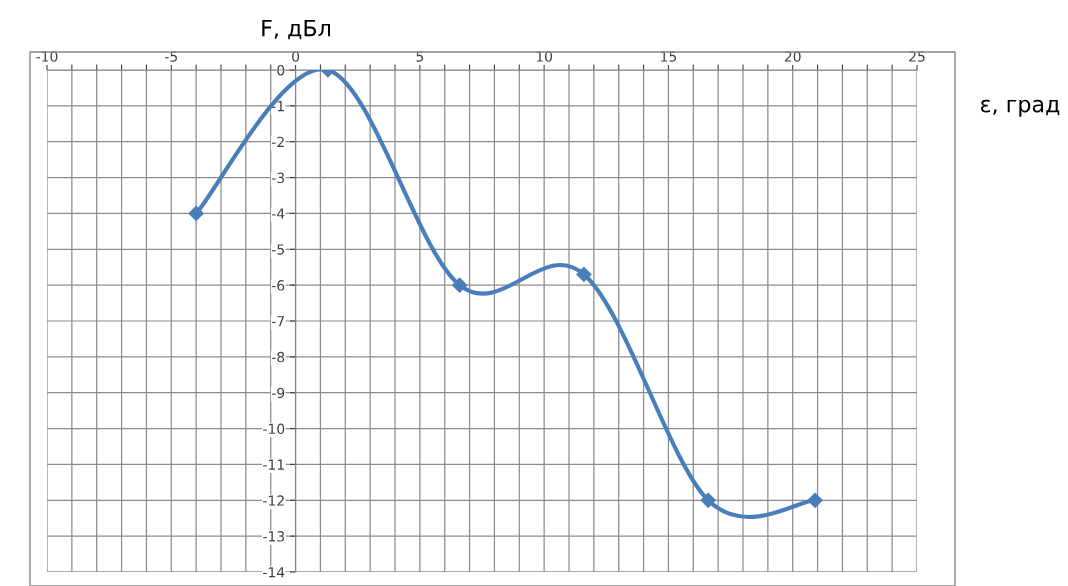  What do you see at coordinates (277, 249) in the screenshot?
I see `y-tick-label: -5` at bounding box center [277, 249].